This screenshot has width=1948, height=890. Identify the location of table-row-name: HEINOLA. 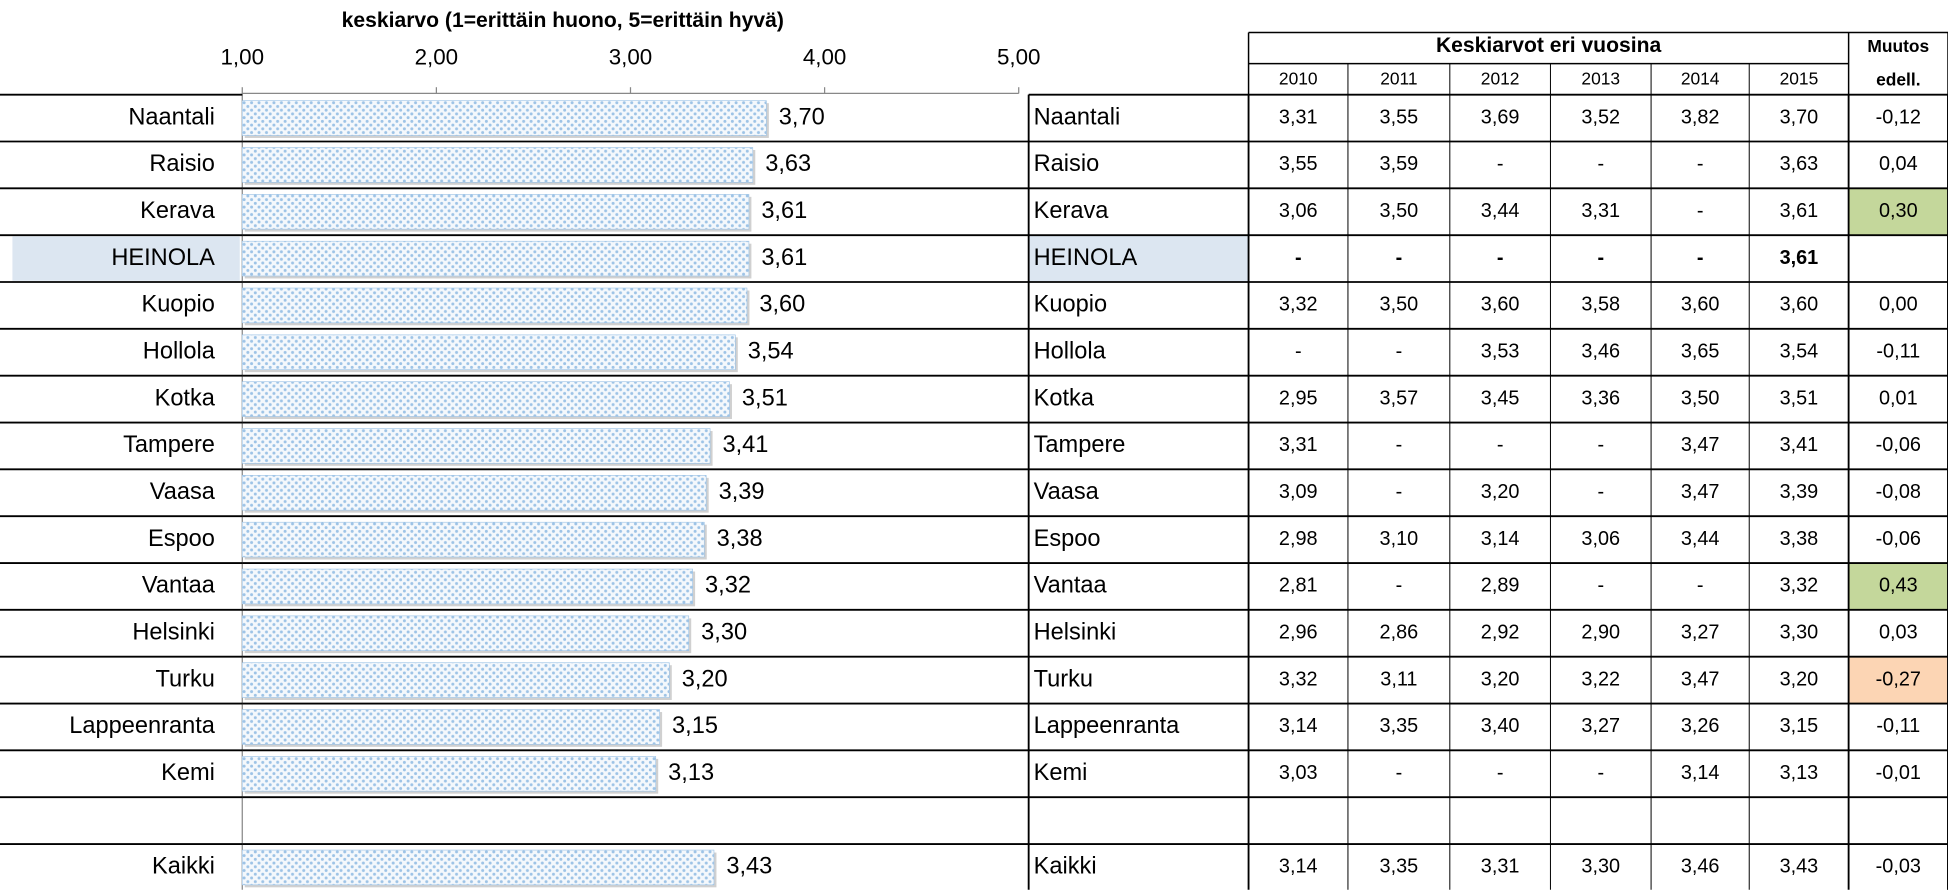
(1086, 258).